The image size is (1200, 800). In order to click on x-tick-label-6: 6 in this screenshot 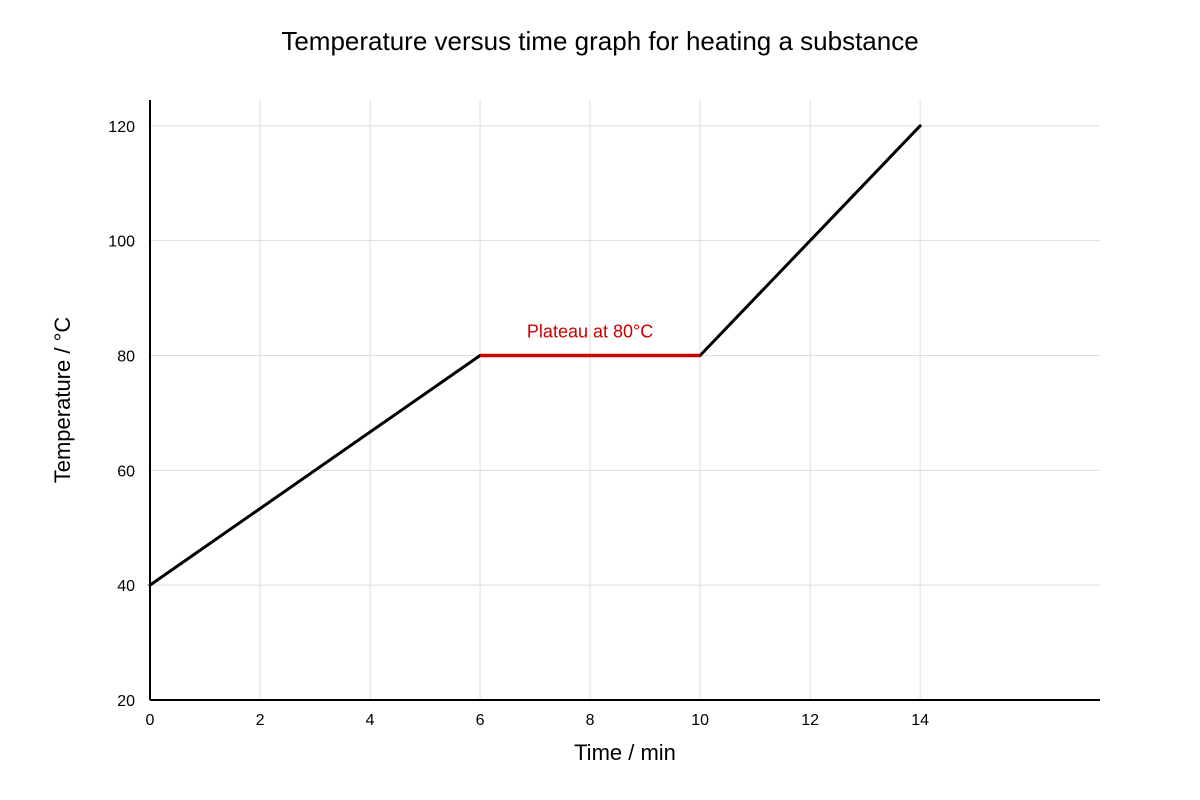, I will do `click(480, 720)`.